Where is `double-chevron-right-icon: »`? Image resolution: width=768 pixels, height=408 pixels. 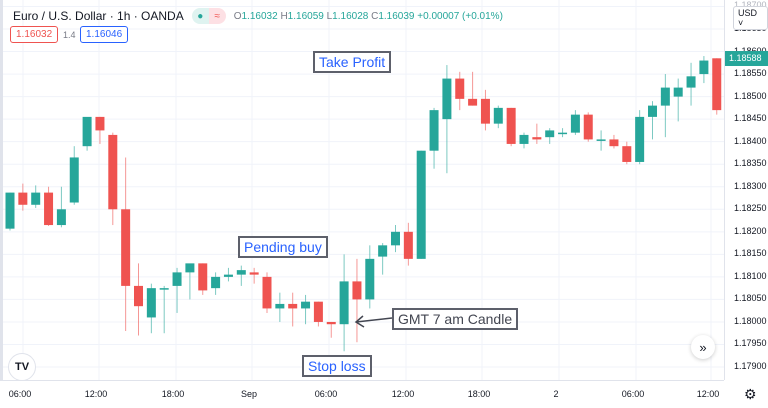
double-chevron-right-icon: » is located at coordinates (703, 347).